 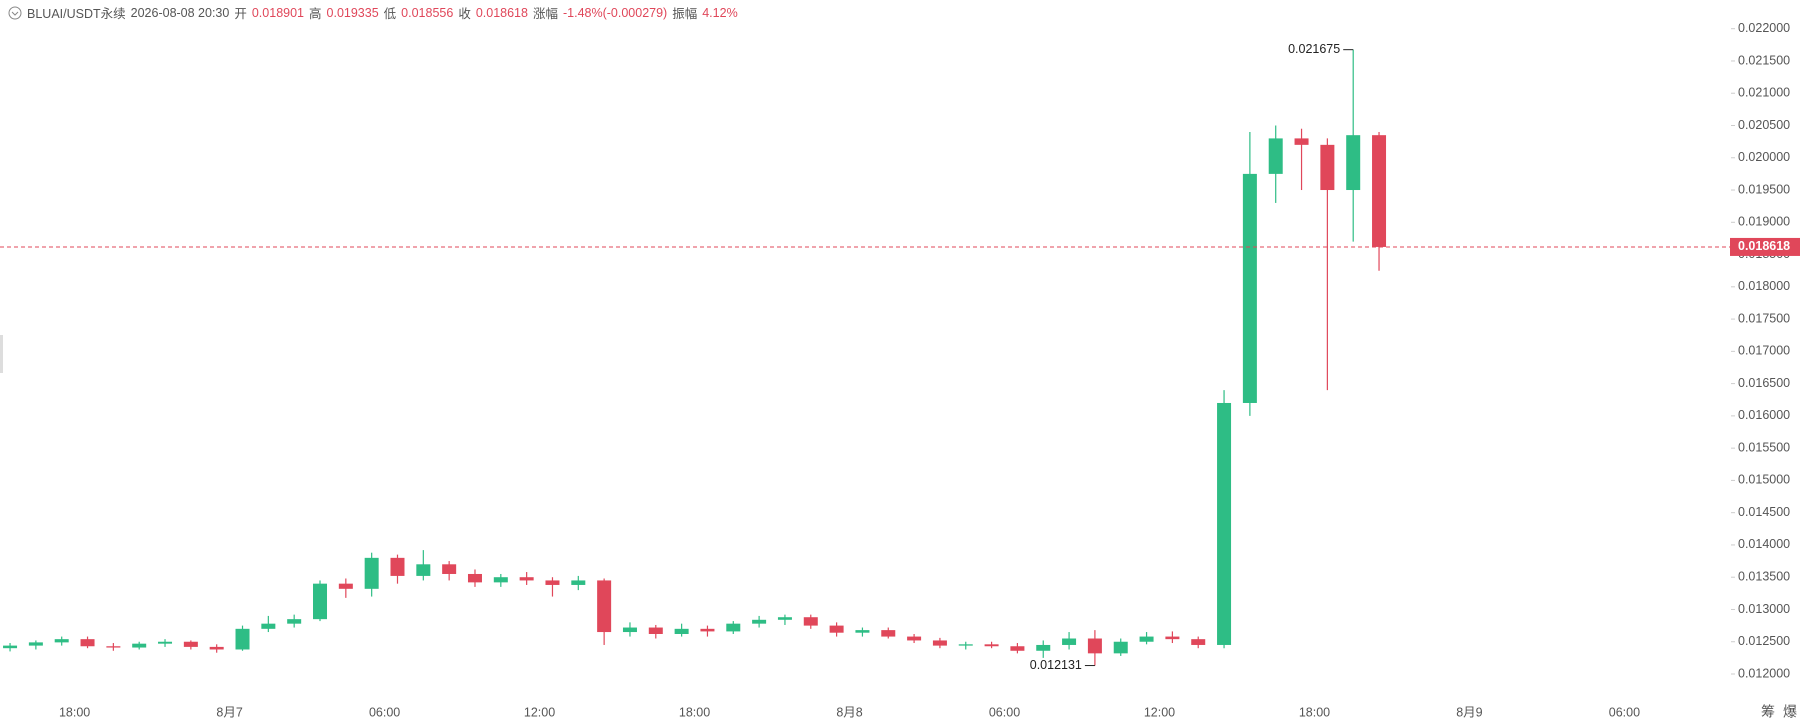 What do you see at coordinates (240, 14) in the screenshot?
I see `label: 开` at bounding box center [240, 14].